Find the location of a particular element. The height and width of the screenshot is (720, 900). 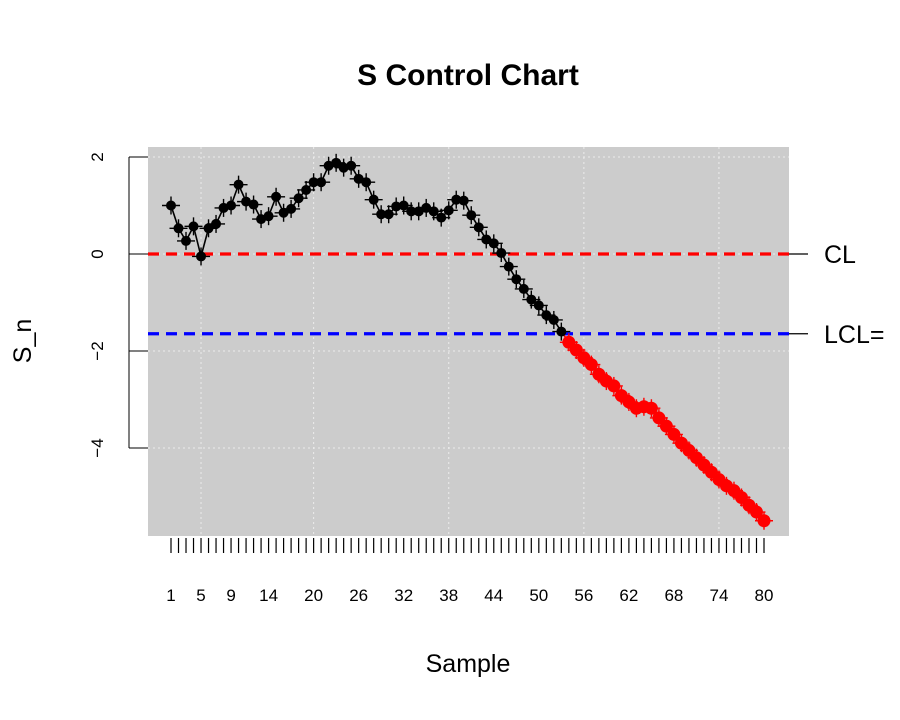

x-tick-label: 50 is located at coordinates (538, 595).